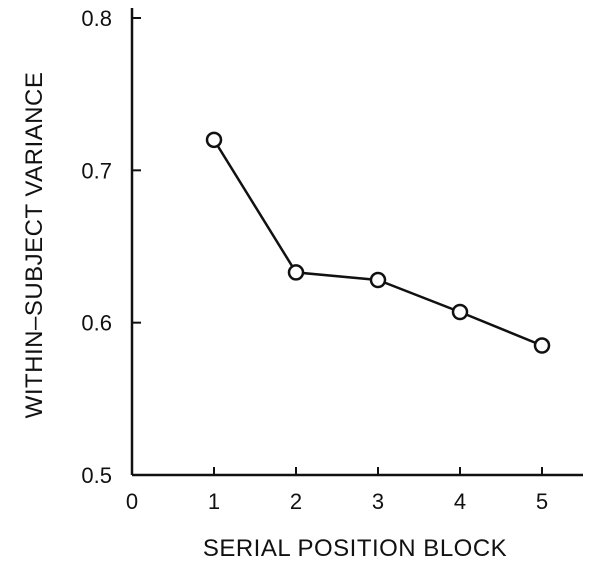  What do you see at coordinates (34, 245) in the screenshot?
I see `y-axis-title: WITHIN–SUBJECT VARIANCE` at bounding box center [34, 245].